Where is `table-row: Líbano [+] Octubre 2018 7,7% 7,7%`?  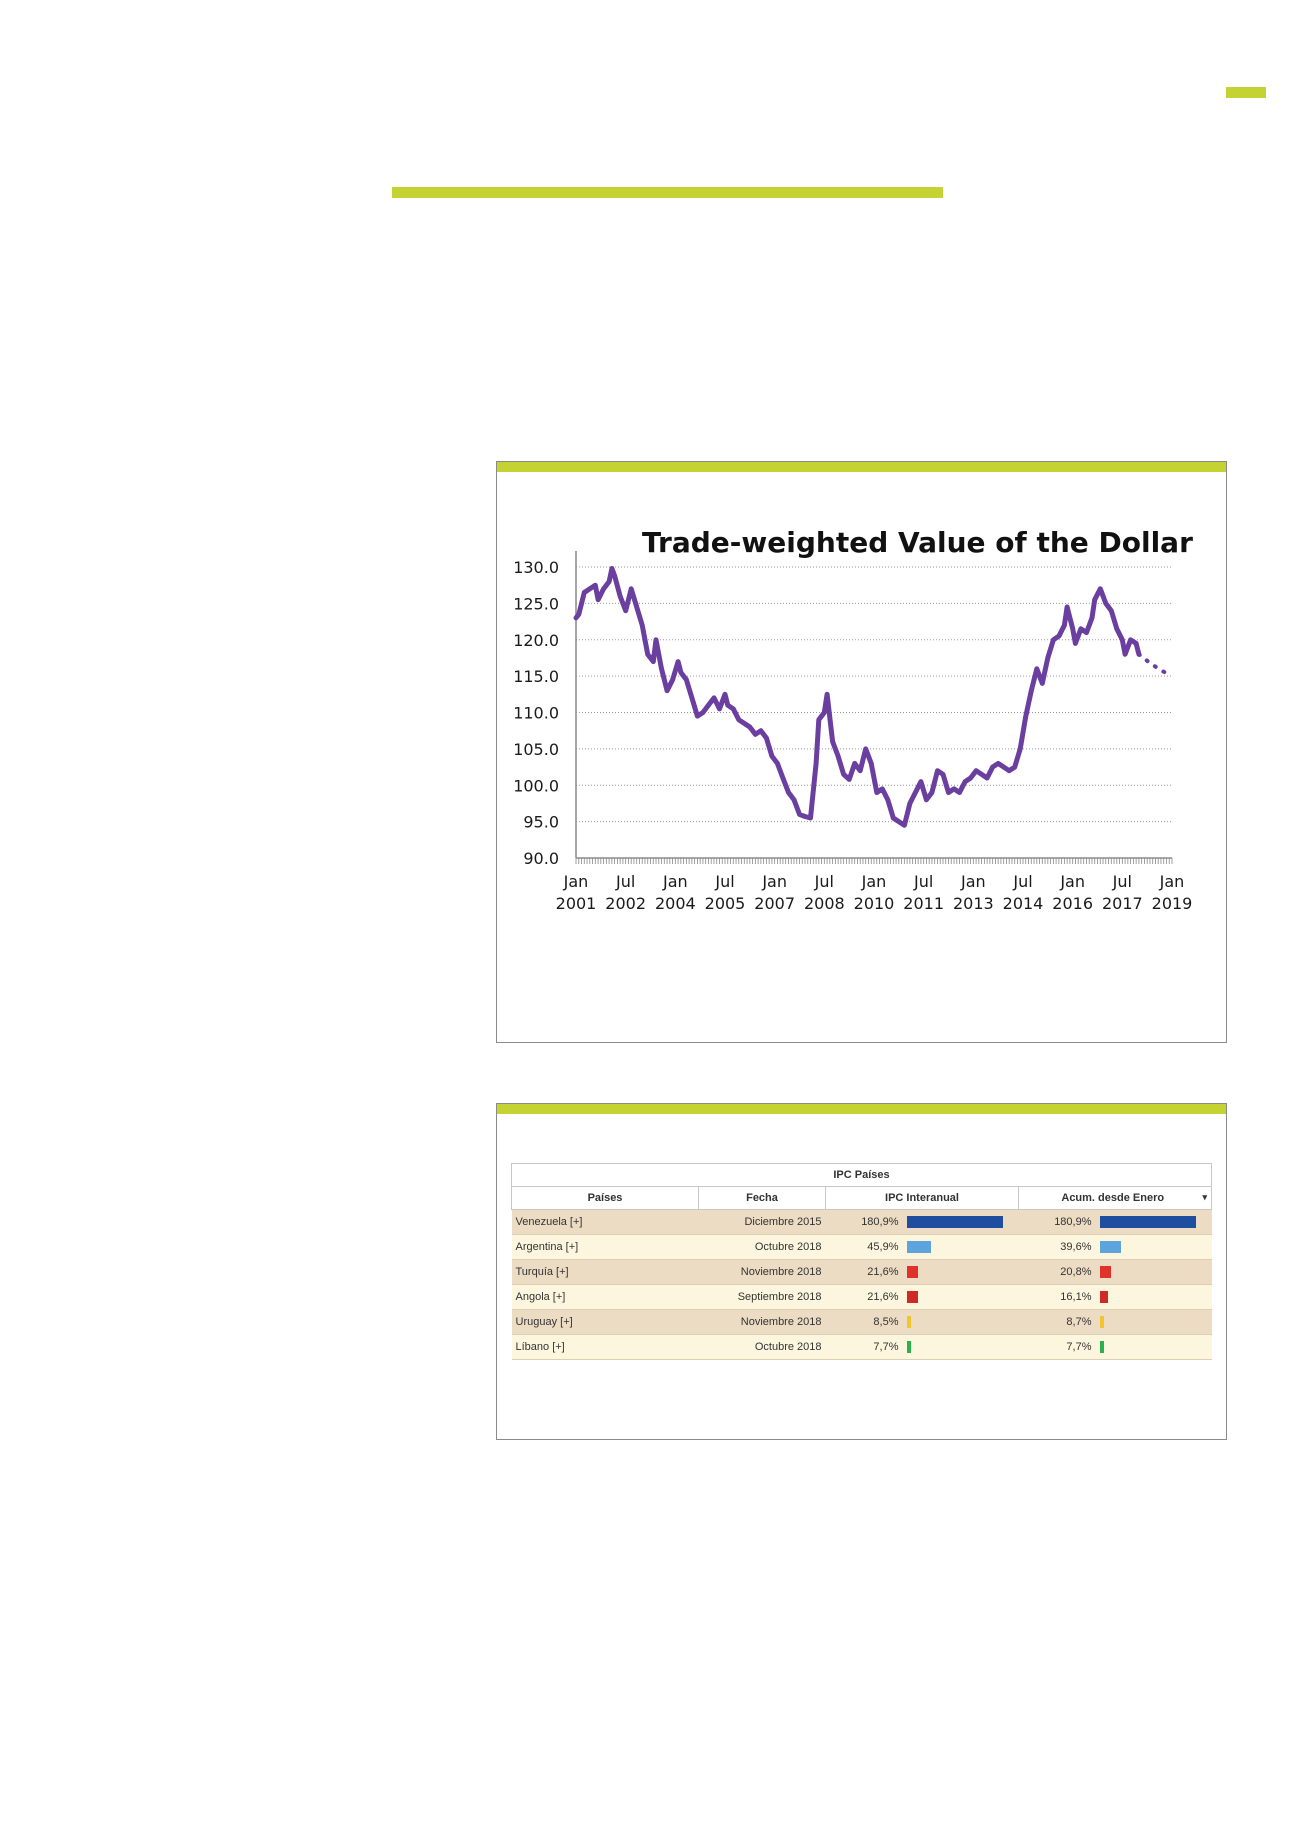 table-row: Líbano [+] Octubre 2018 7,7% 7,7% is located at coordinates (861, 1347).